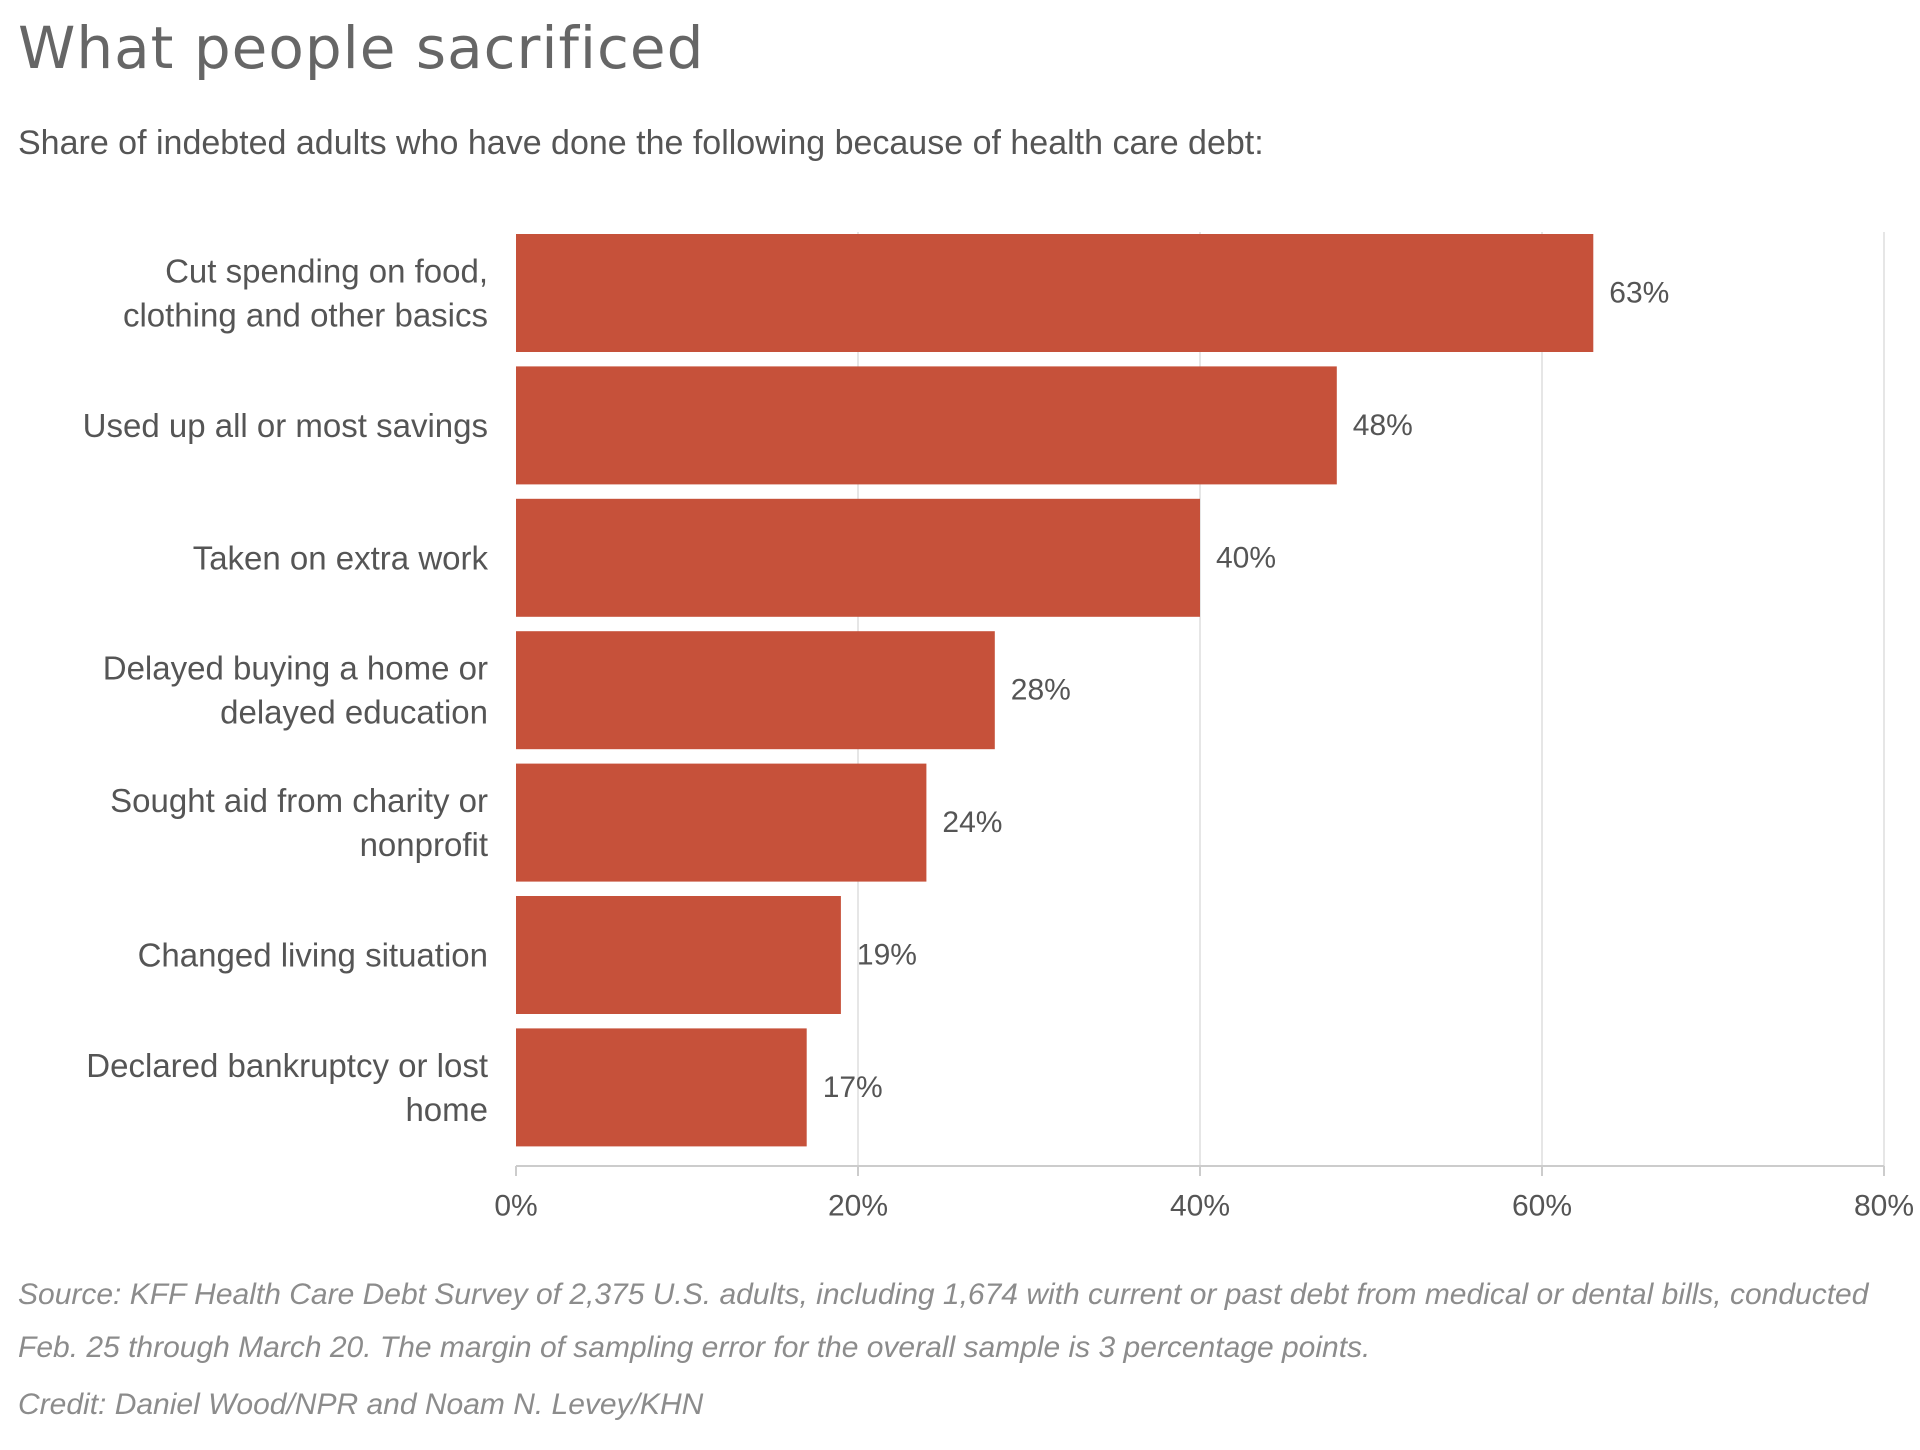  I want to click on category-label-1-line-1: Cut spending on food,, so click(326, 271).